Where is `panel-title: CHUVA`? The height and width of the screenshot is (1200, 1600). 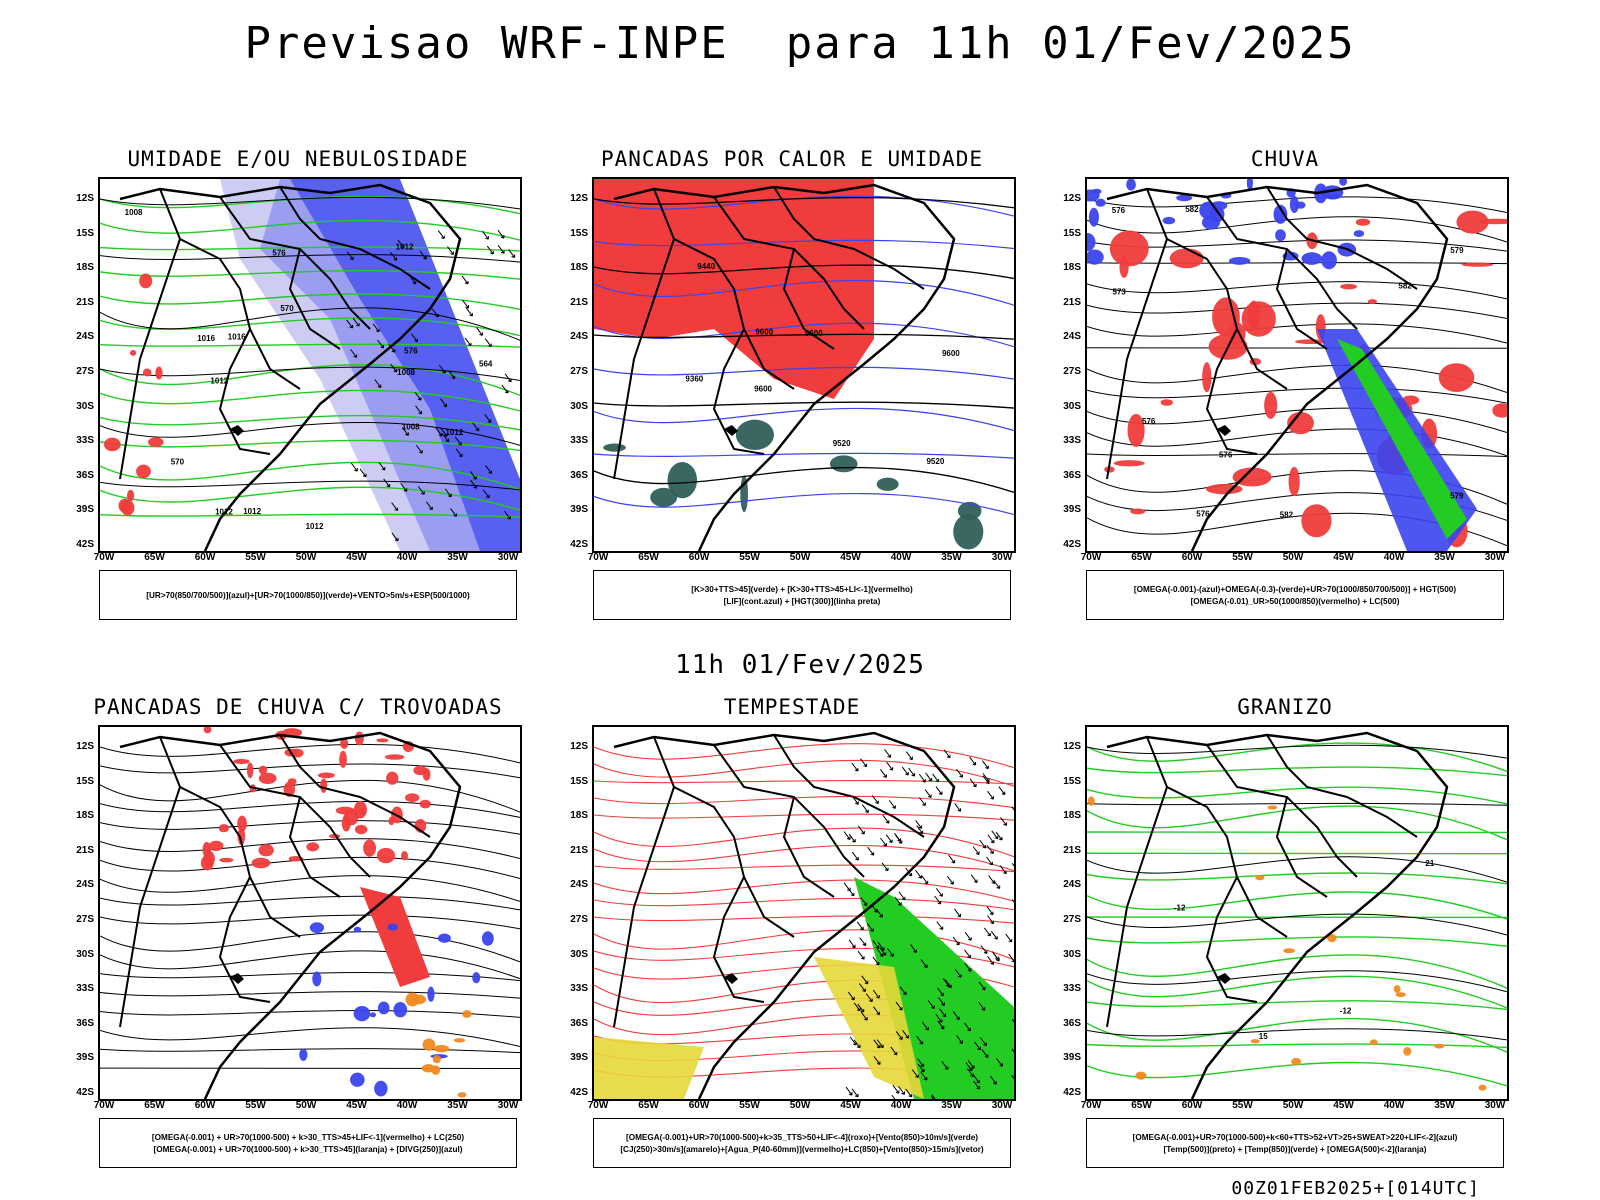
panel-title: CHUVA is located at coordinates (1285, 159).